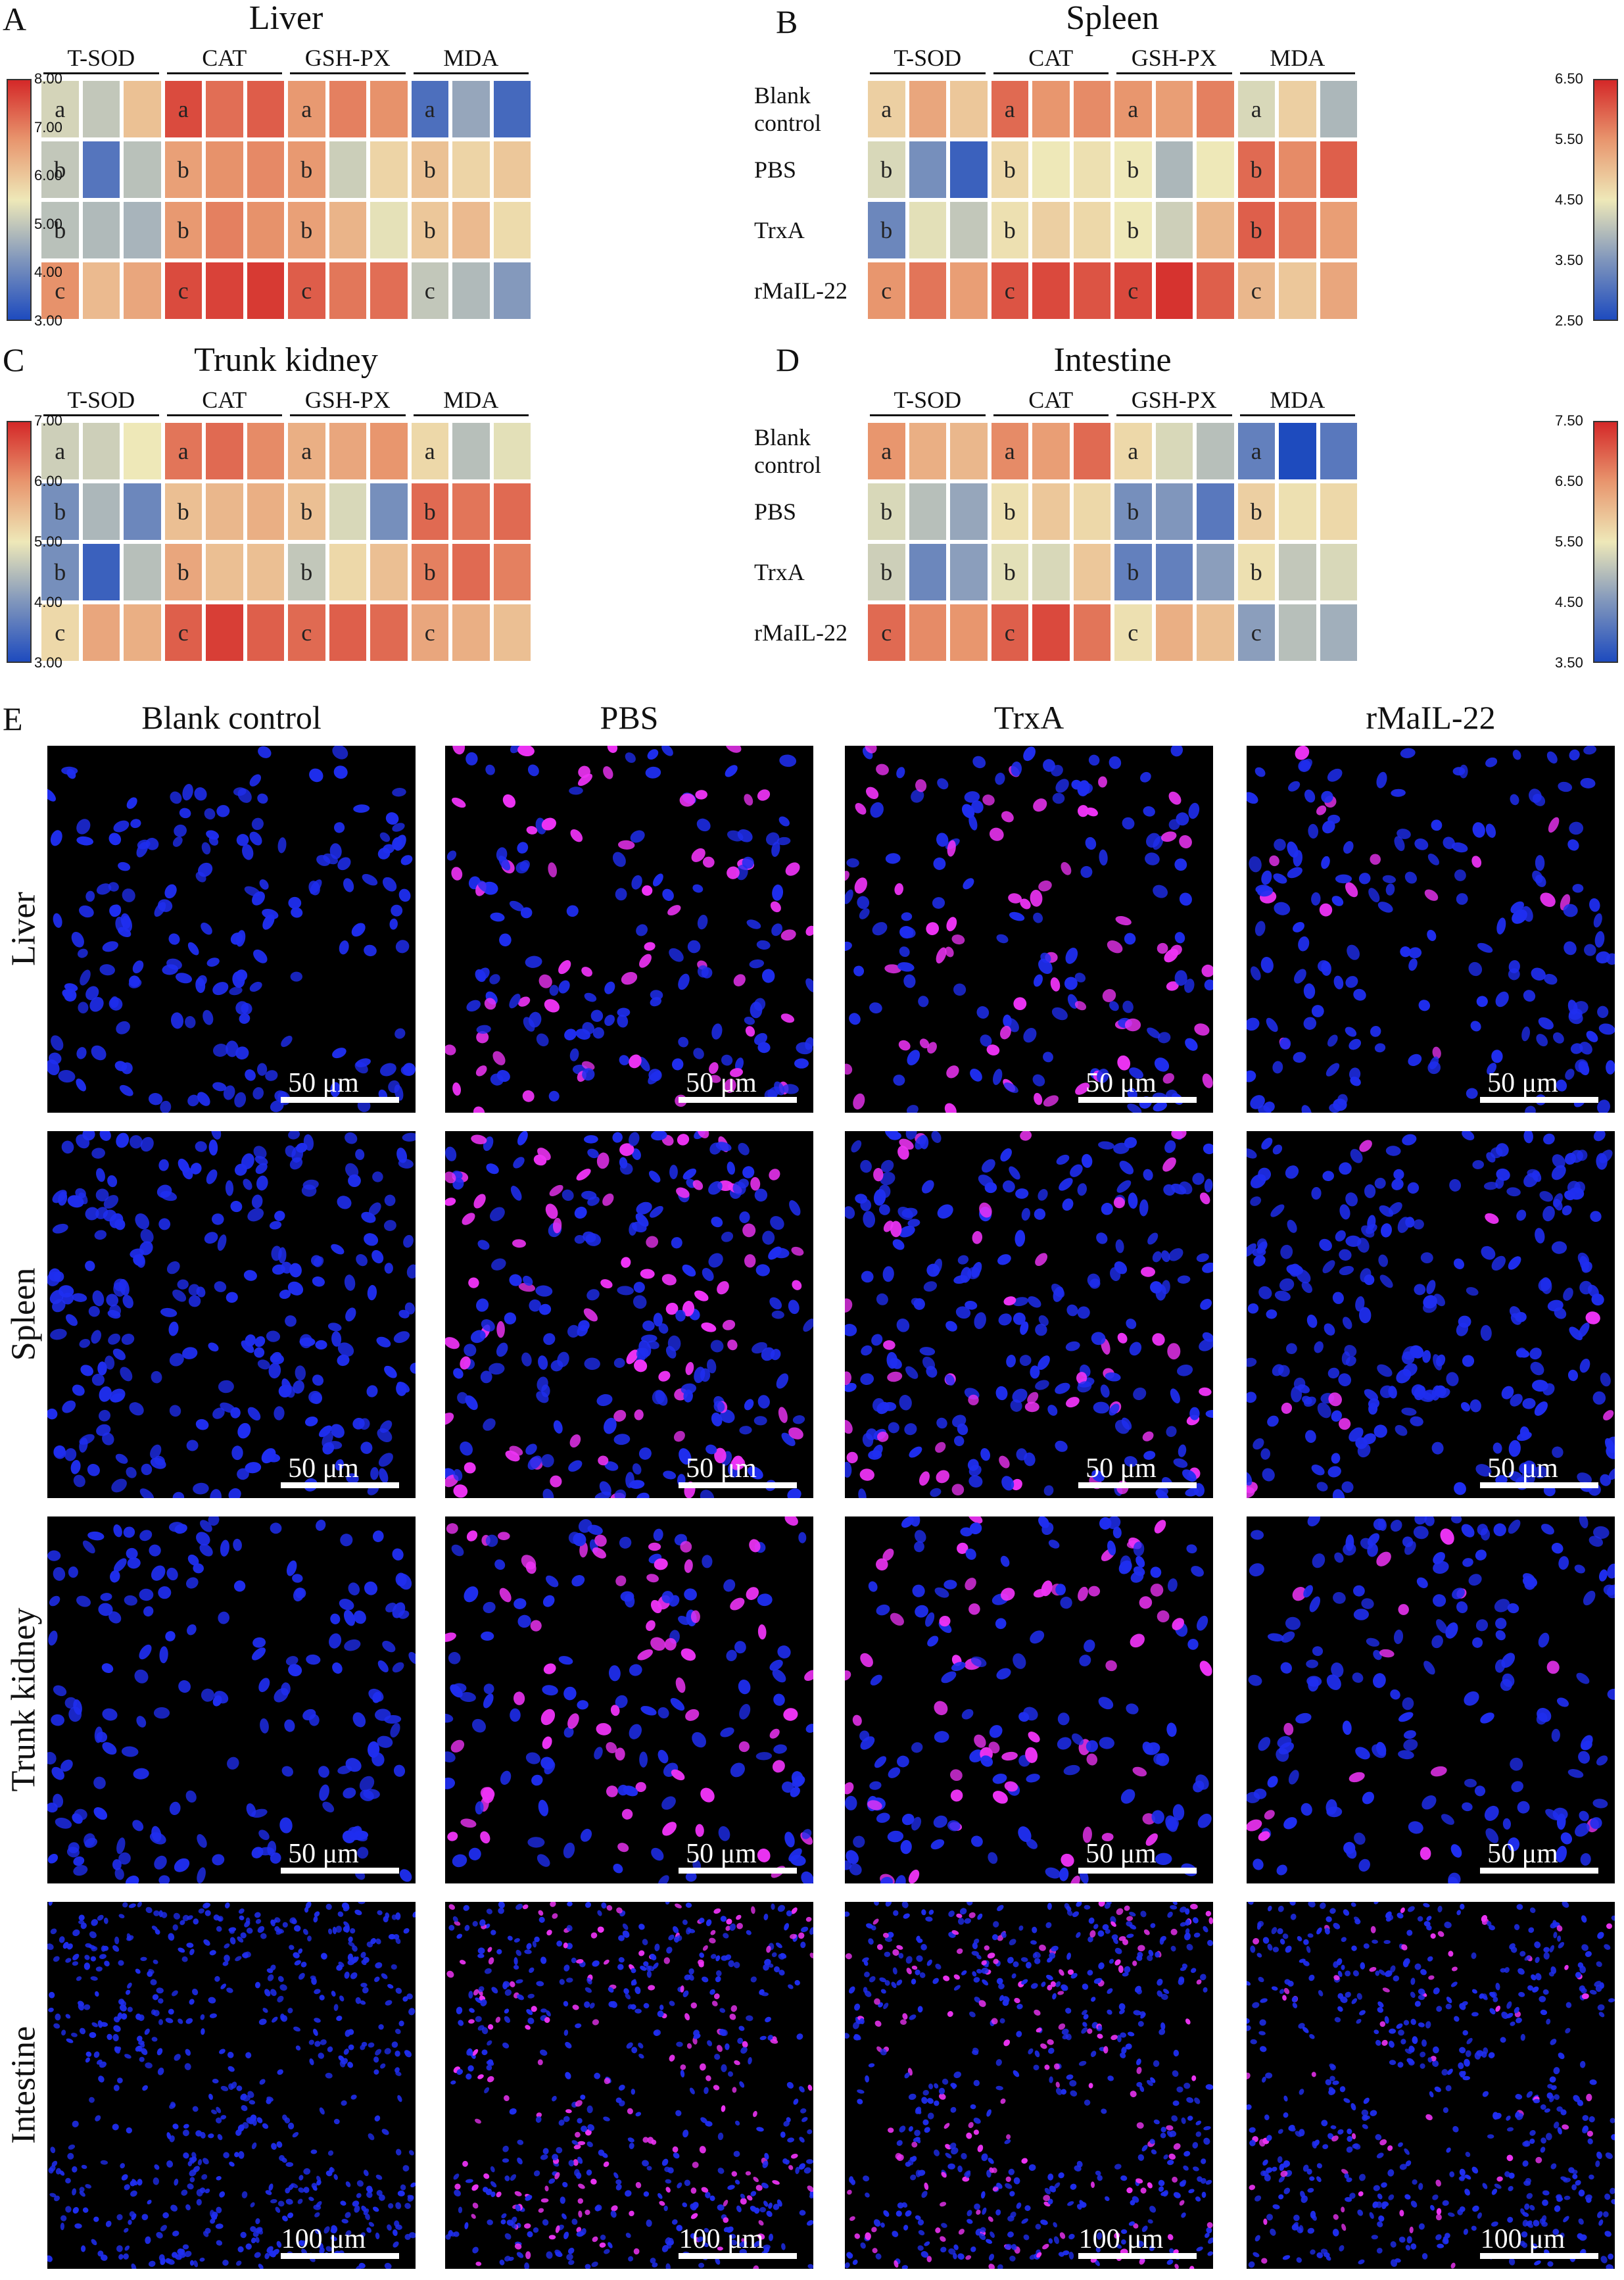 This screenshot has height=2280, width=1624. Describe the element at coordinates (1605, 542) in the screenshot. I see `colorbar` at that location.